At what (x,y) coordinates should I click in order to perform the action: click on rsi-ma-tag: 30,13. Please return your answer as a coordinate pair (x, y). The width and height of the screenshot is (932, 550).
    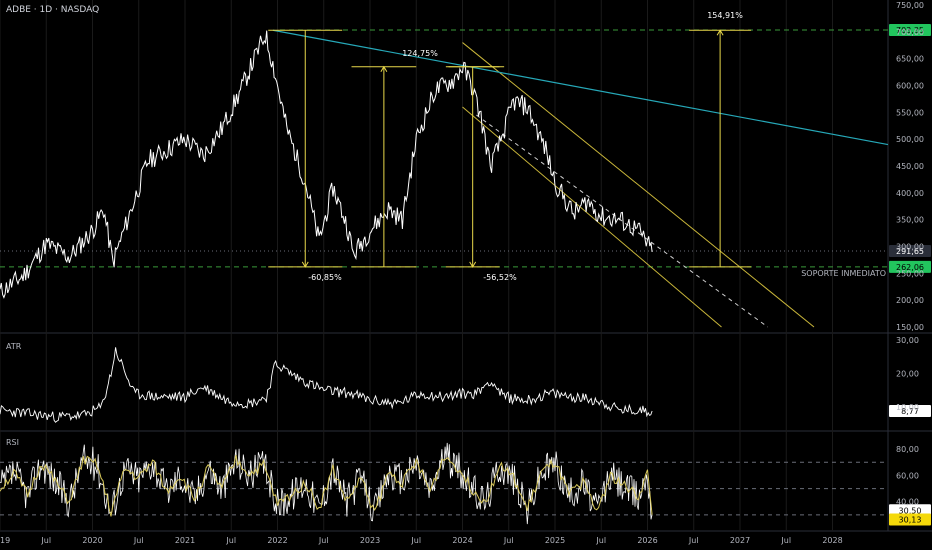
    Looking at the image, I should click on (910, 519).